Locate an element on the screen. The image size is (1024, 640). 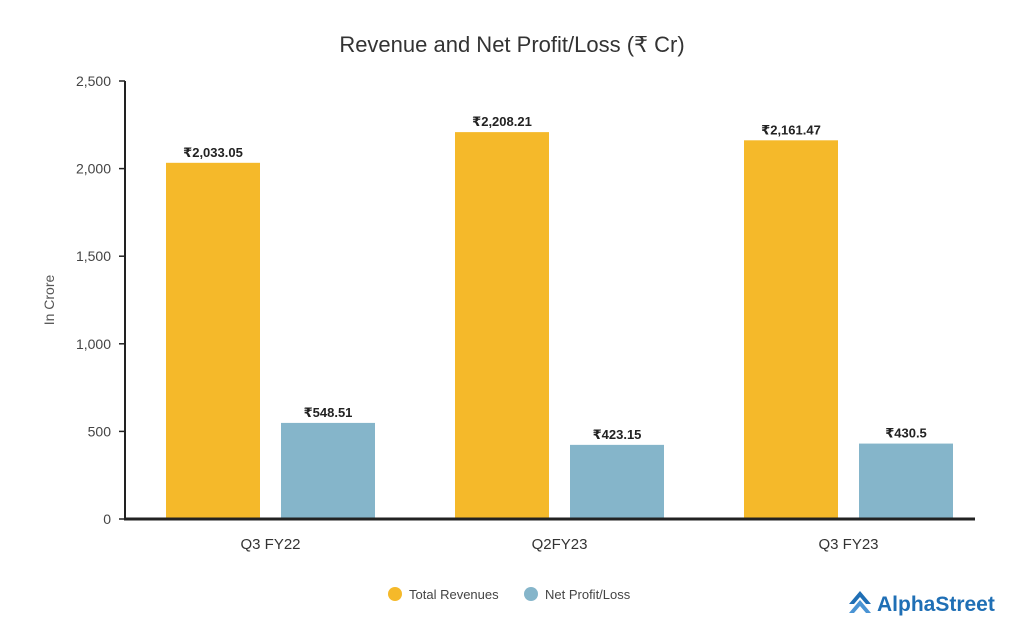
y-tick-label: 0 is located at coordinates (107, 519).